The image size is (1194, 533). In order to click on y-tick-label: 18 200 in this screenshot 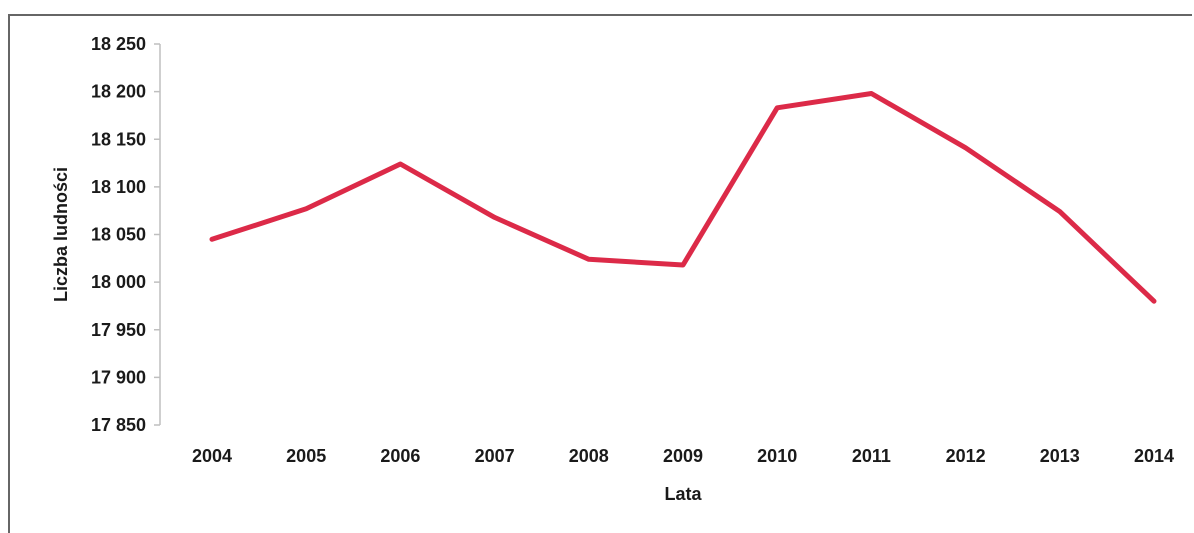, I will do `click(118, 92)`.